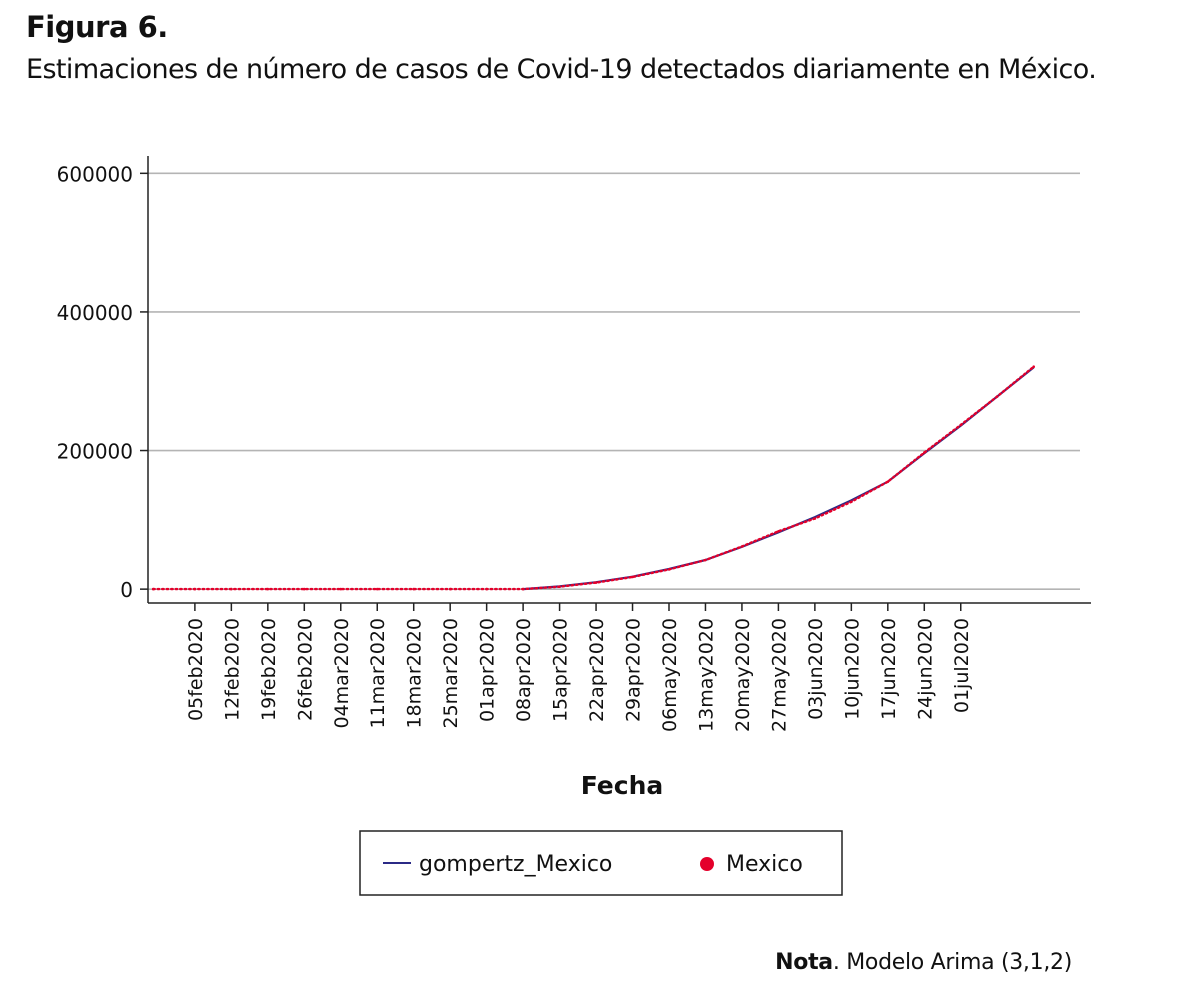 The height and width of the screenshot is (1007, 1200). I want to click on legend-box, so click(601, 863).